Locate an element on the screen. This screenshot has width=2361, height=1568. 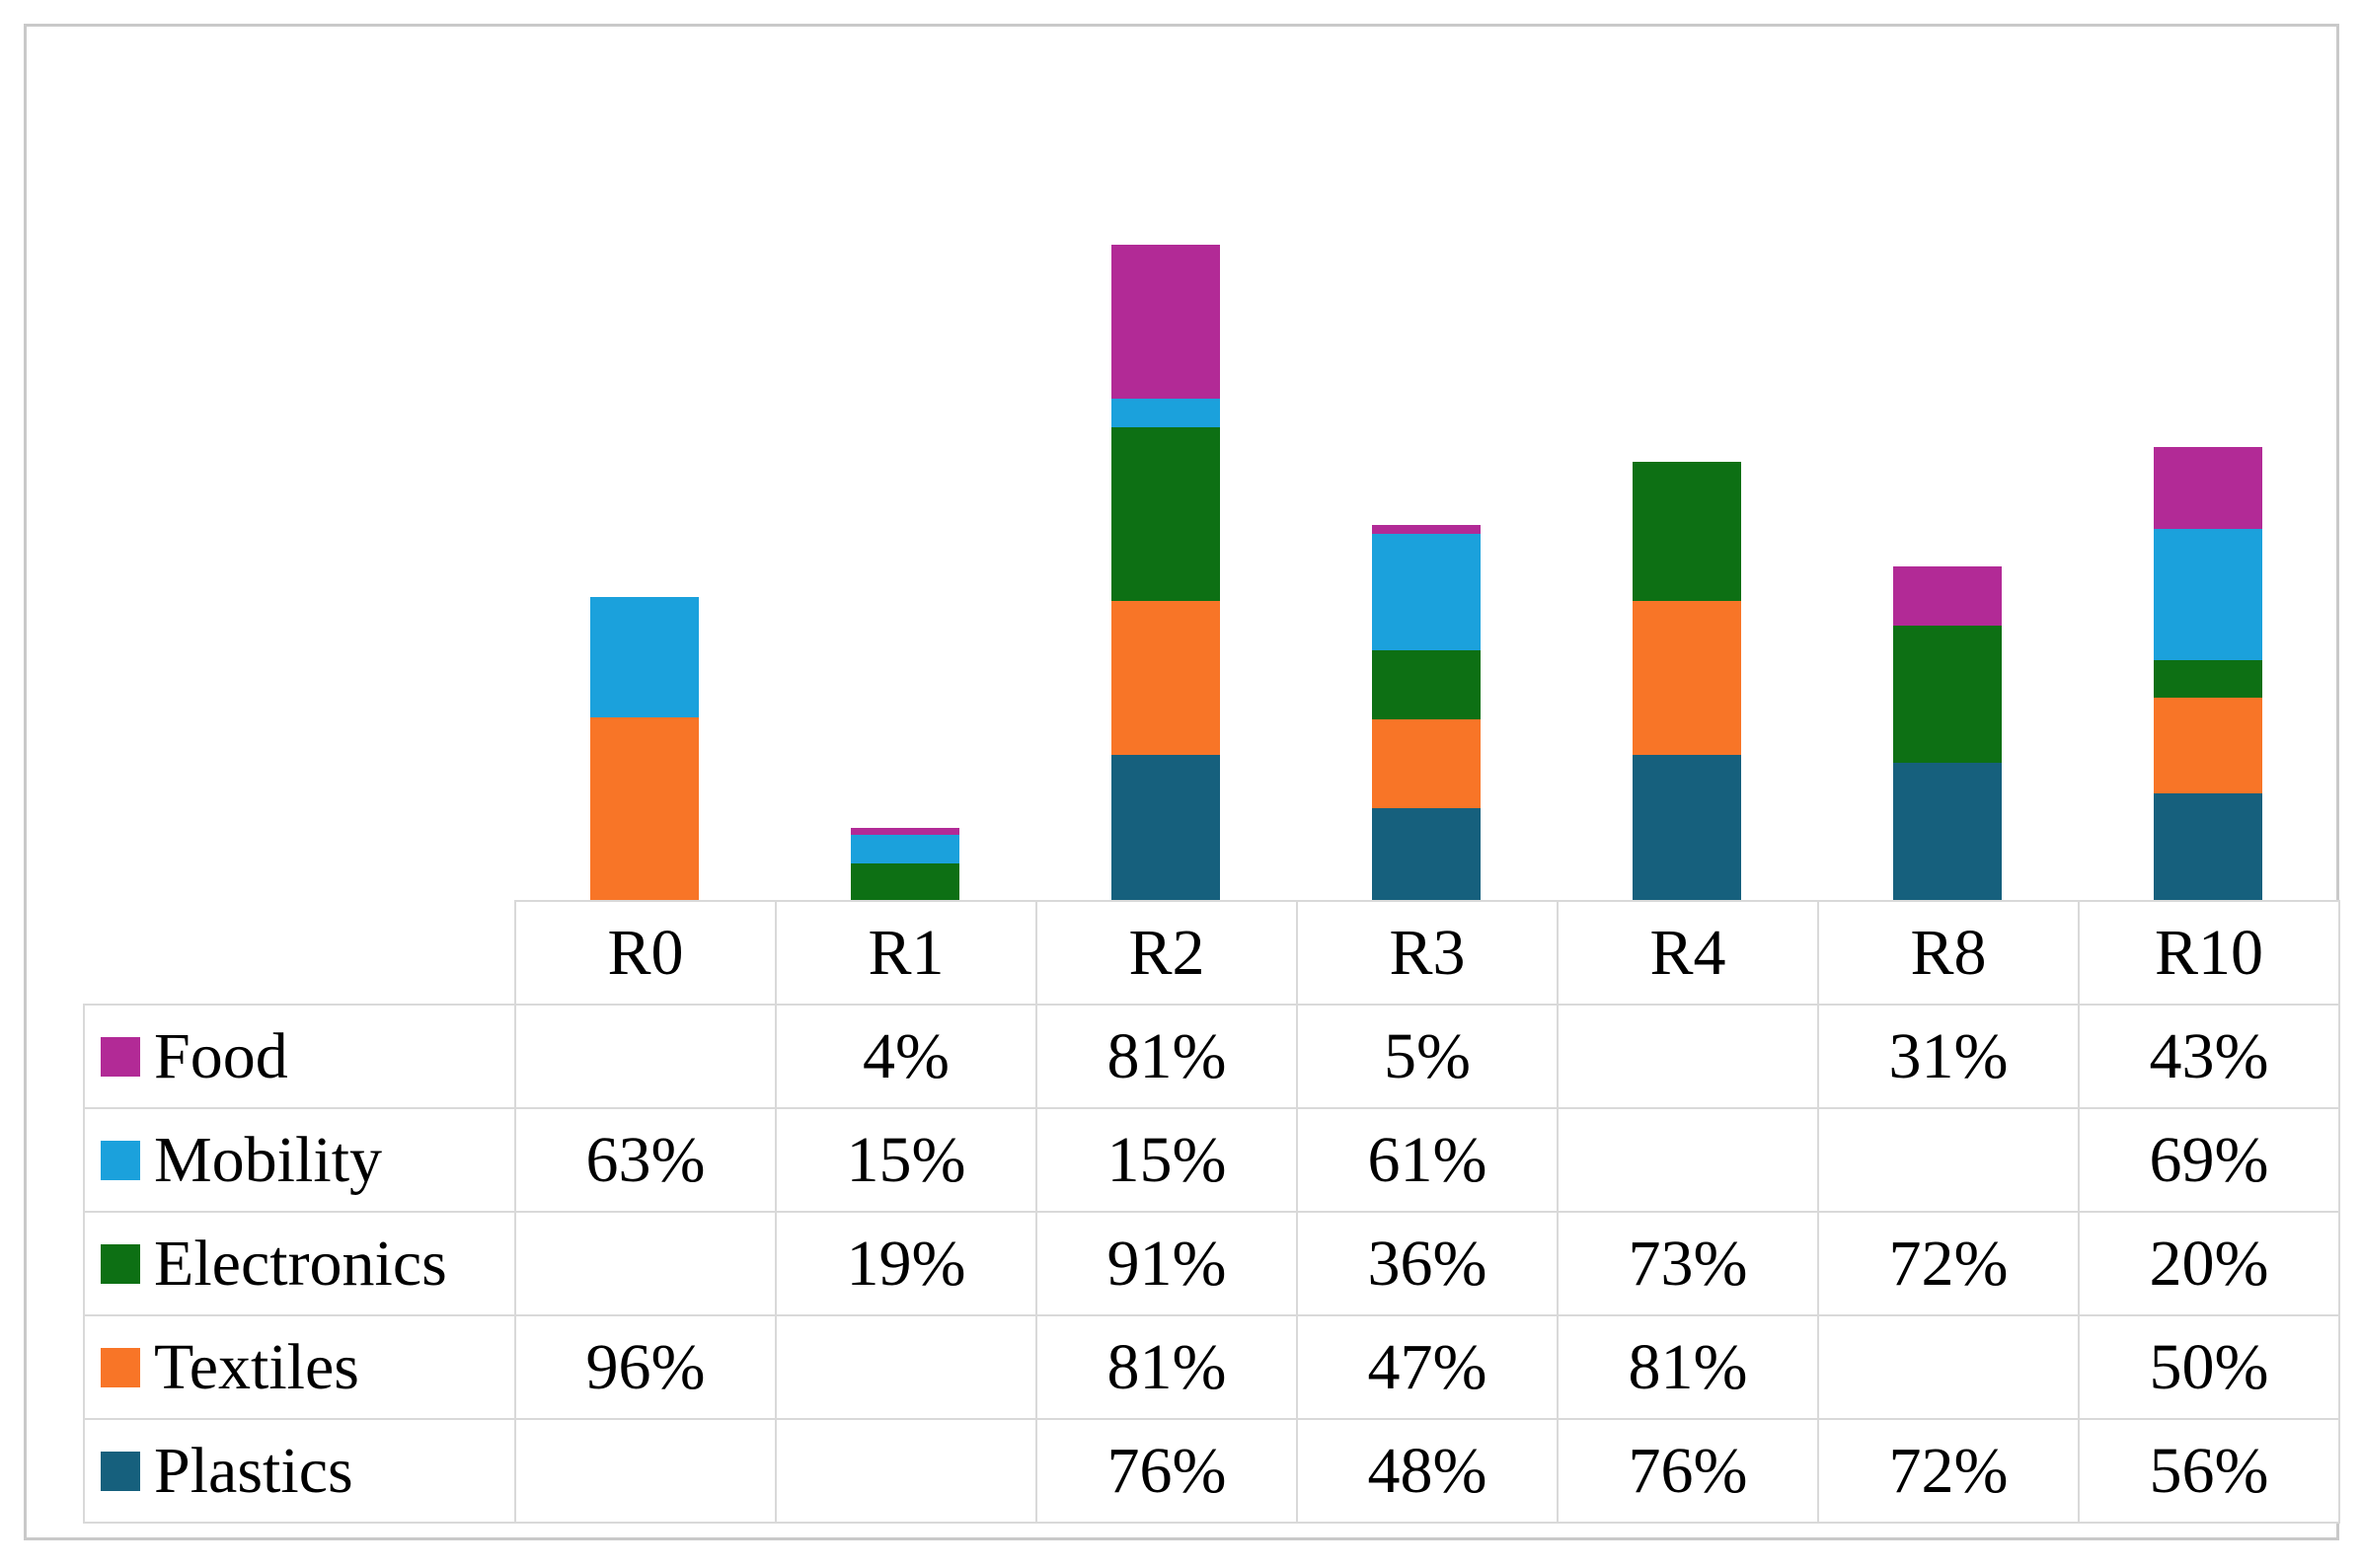
value-cell-plastics-R8: 72% is located at coordinates (1948, 1471).